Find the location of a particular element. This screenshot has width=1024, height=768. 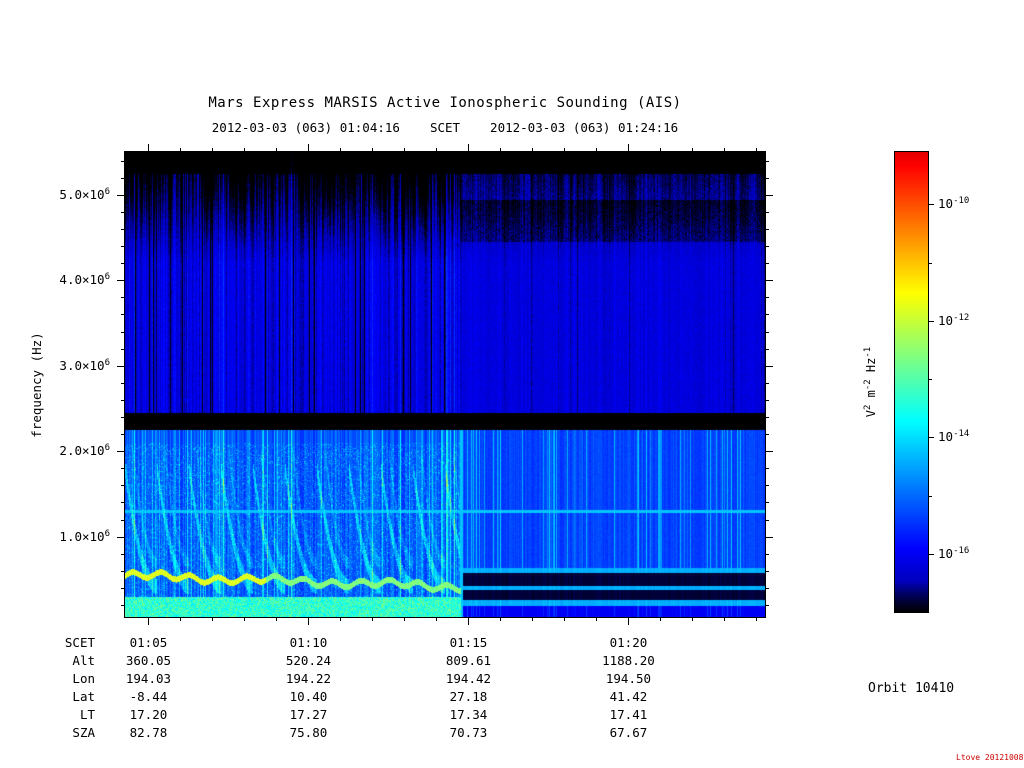

y-tick-label: 5.0×106 is located at coordinates (74, 195).